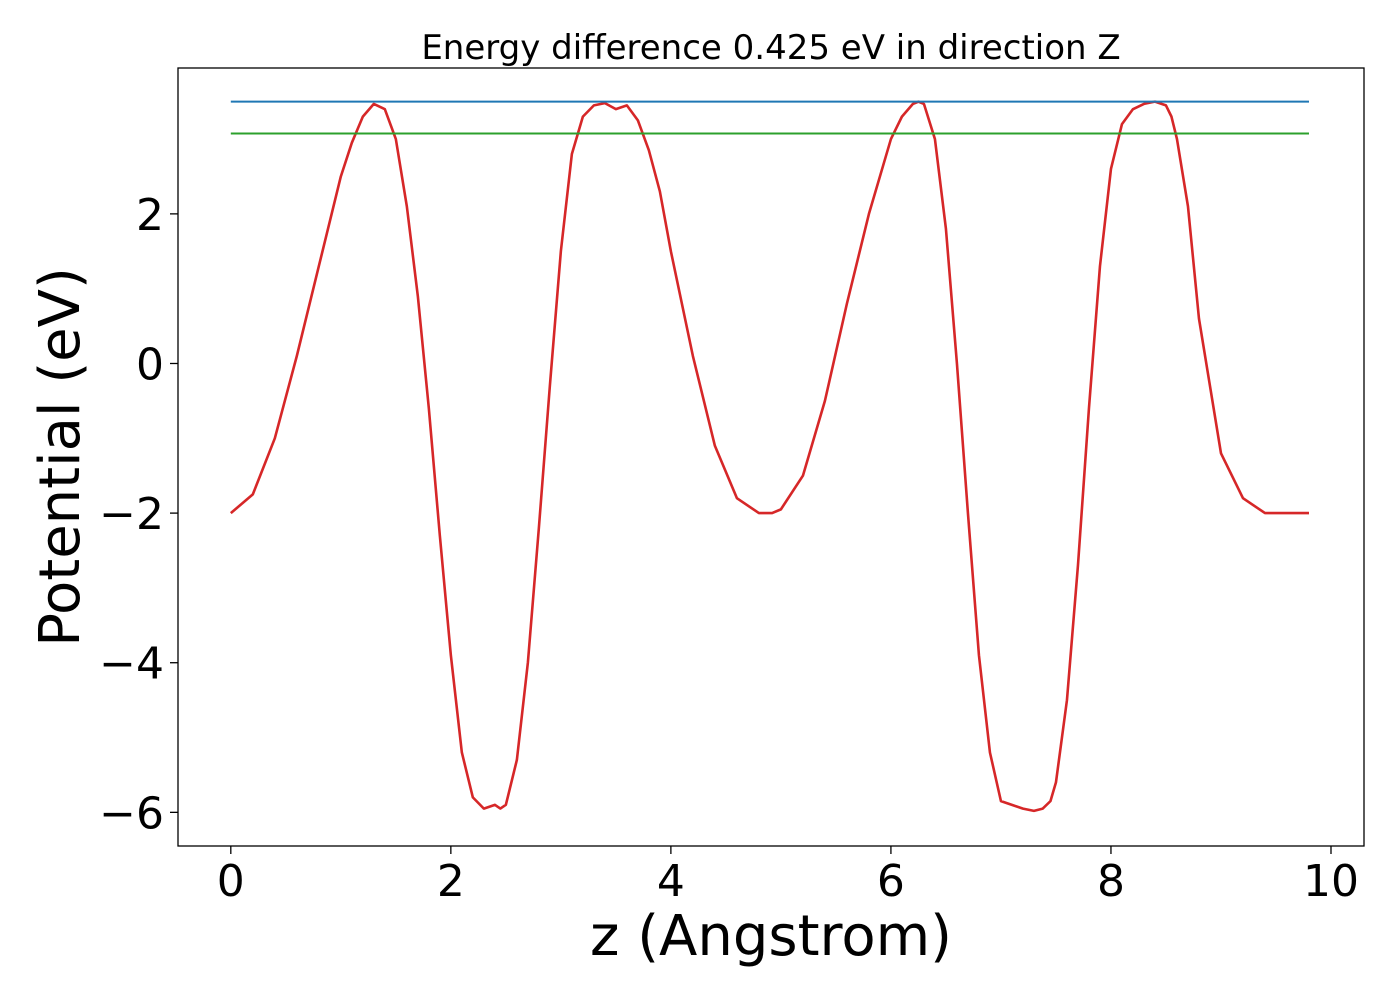 This screenshot has width=1400, height=1000. Describe the element at coordinates (771, 936) in the screenshot. I see `x-axis-label: z (Angstrom)` at that location.